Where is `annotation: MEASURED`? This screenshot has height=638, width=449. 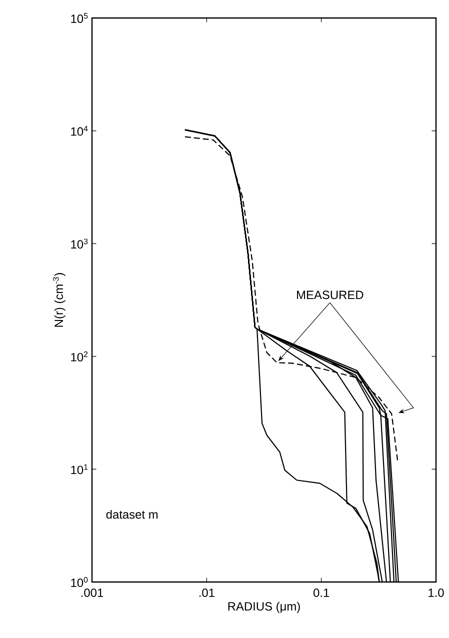
annotation: MEASURED is located at coordinates (330, 295).